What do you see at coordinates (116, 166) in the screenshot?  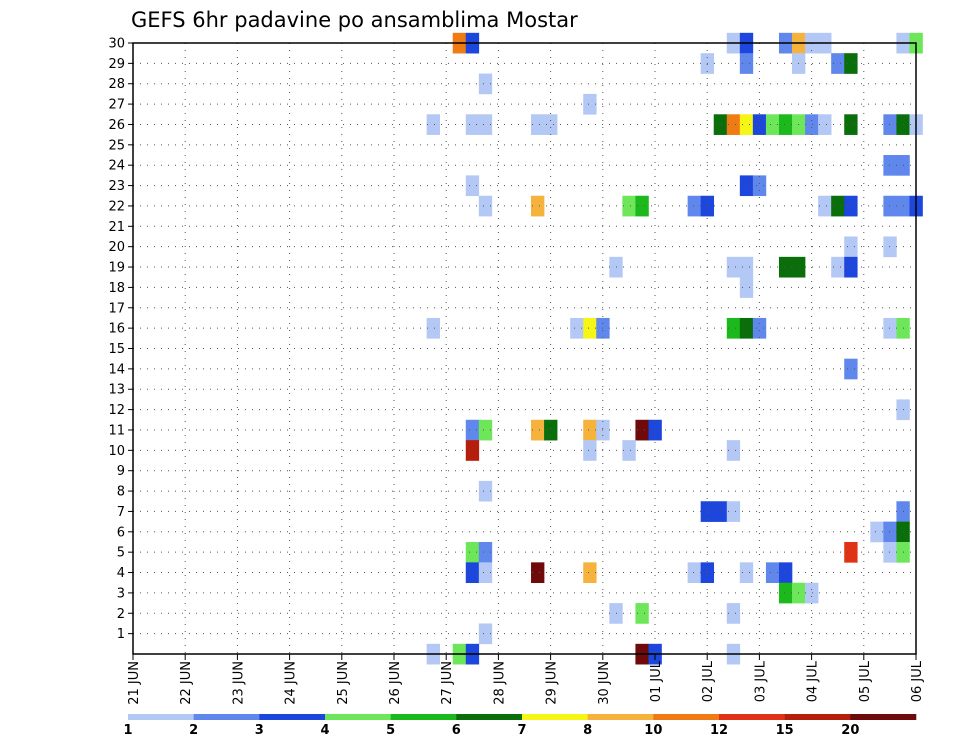 I see `y-tick-label: 24` at bounding box center [116, 166].